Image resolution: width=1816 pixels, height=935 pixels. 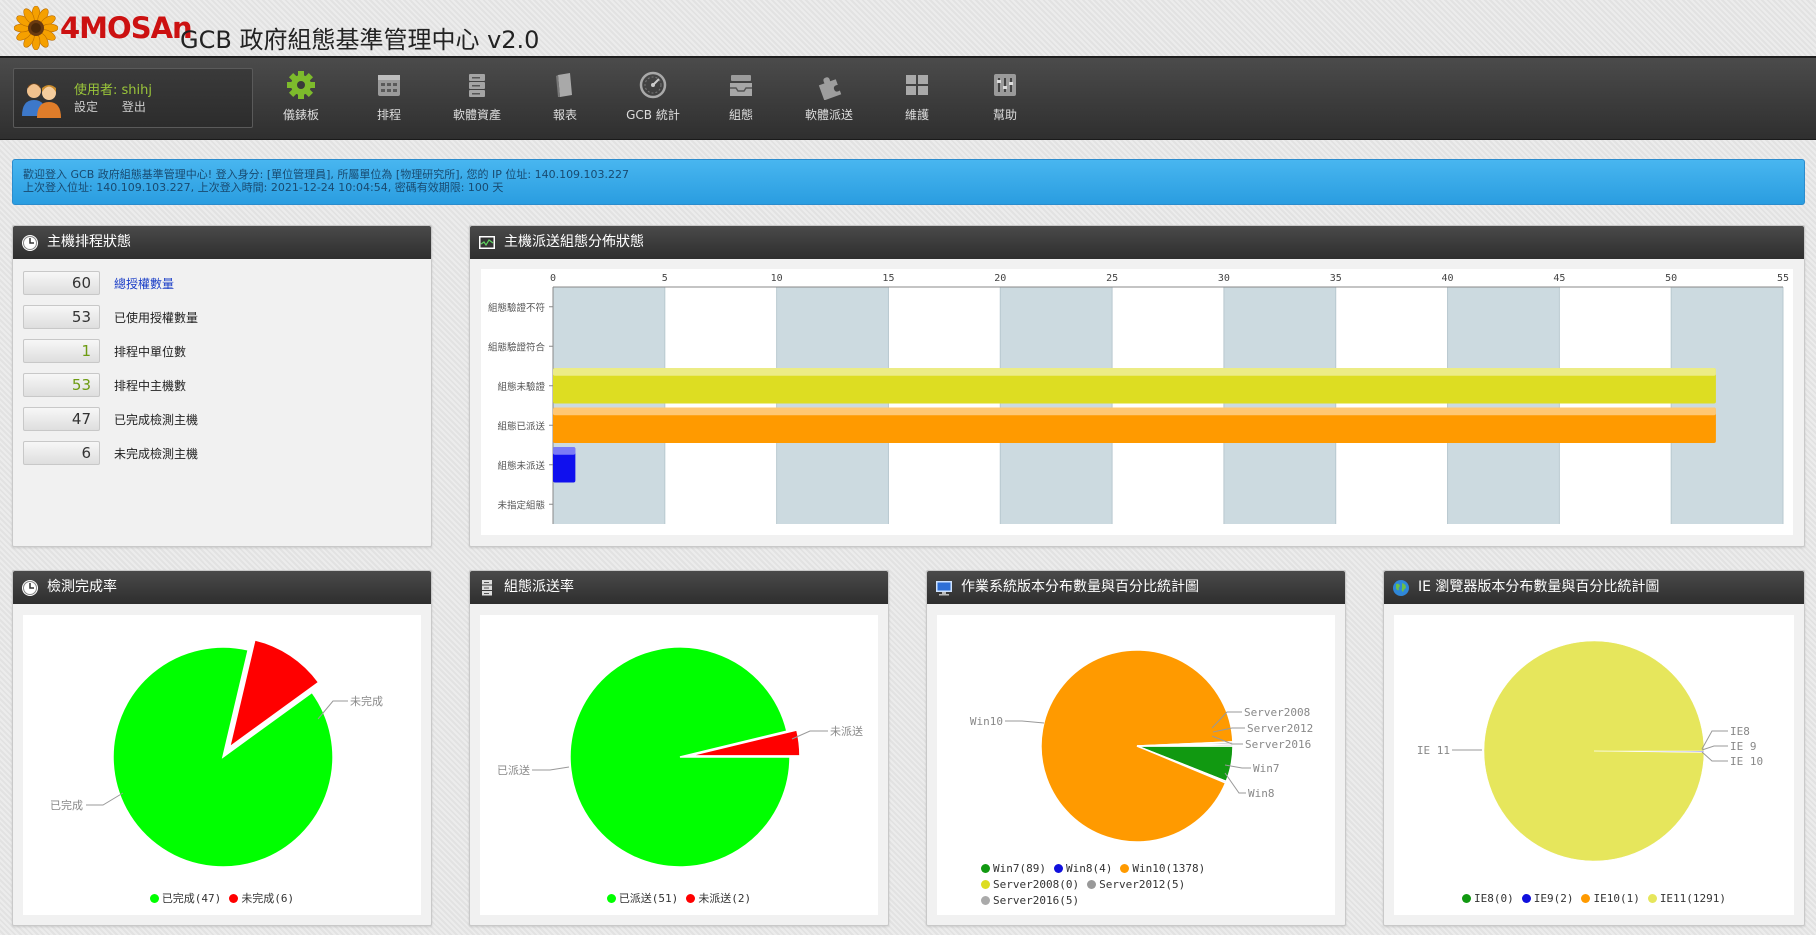 What do you see at coordinates (829, 103) in the screenshot?
I see `nav-software-dispatch: 軟體派送` at bounding box center [829, 103].